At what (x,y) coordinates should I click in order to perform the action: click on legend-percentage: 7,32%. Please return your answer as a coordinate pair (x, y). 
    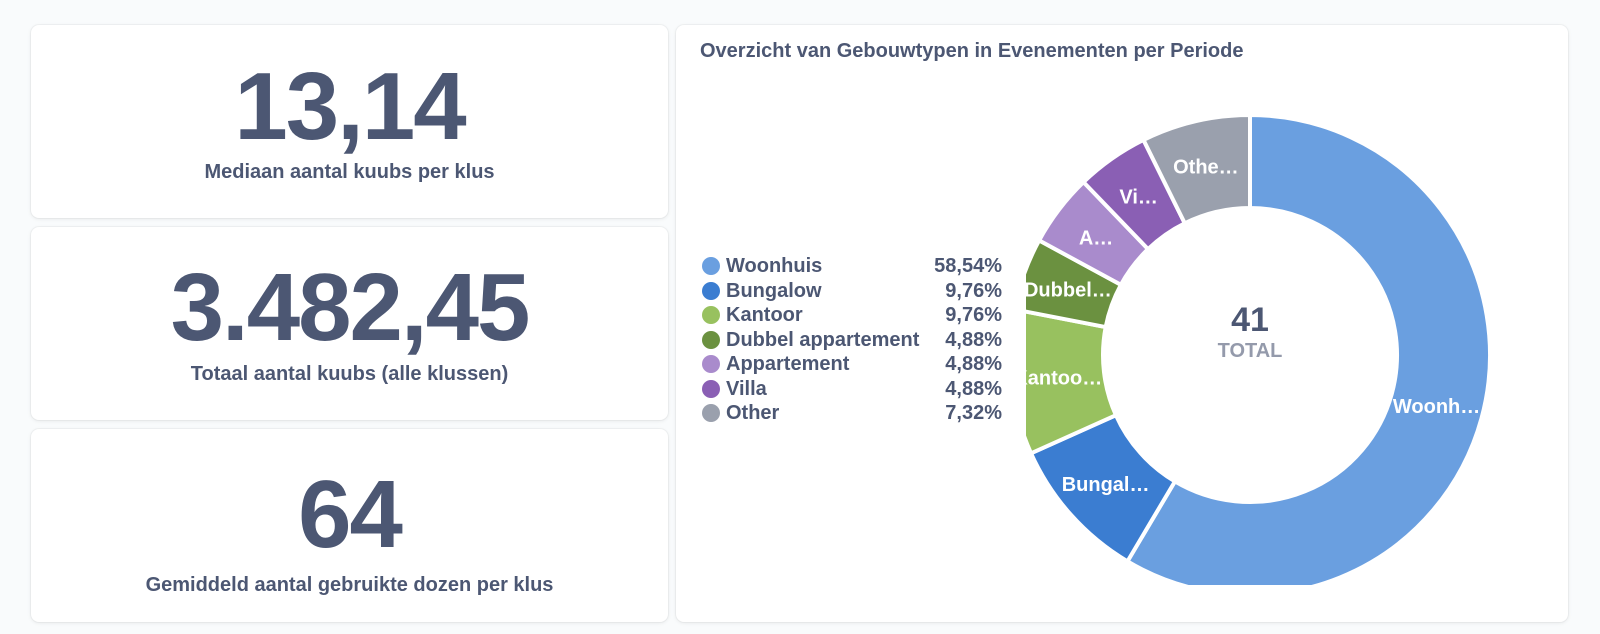
    Looking at the image, I should click on (973, 413).